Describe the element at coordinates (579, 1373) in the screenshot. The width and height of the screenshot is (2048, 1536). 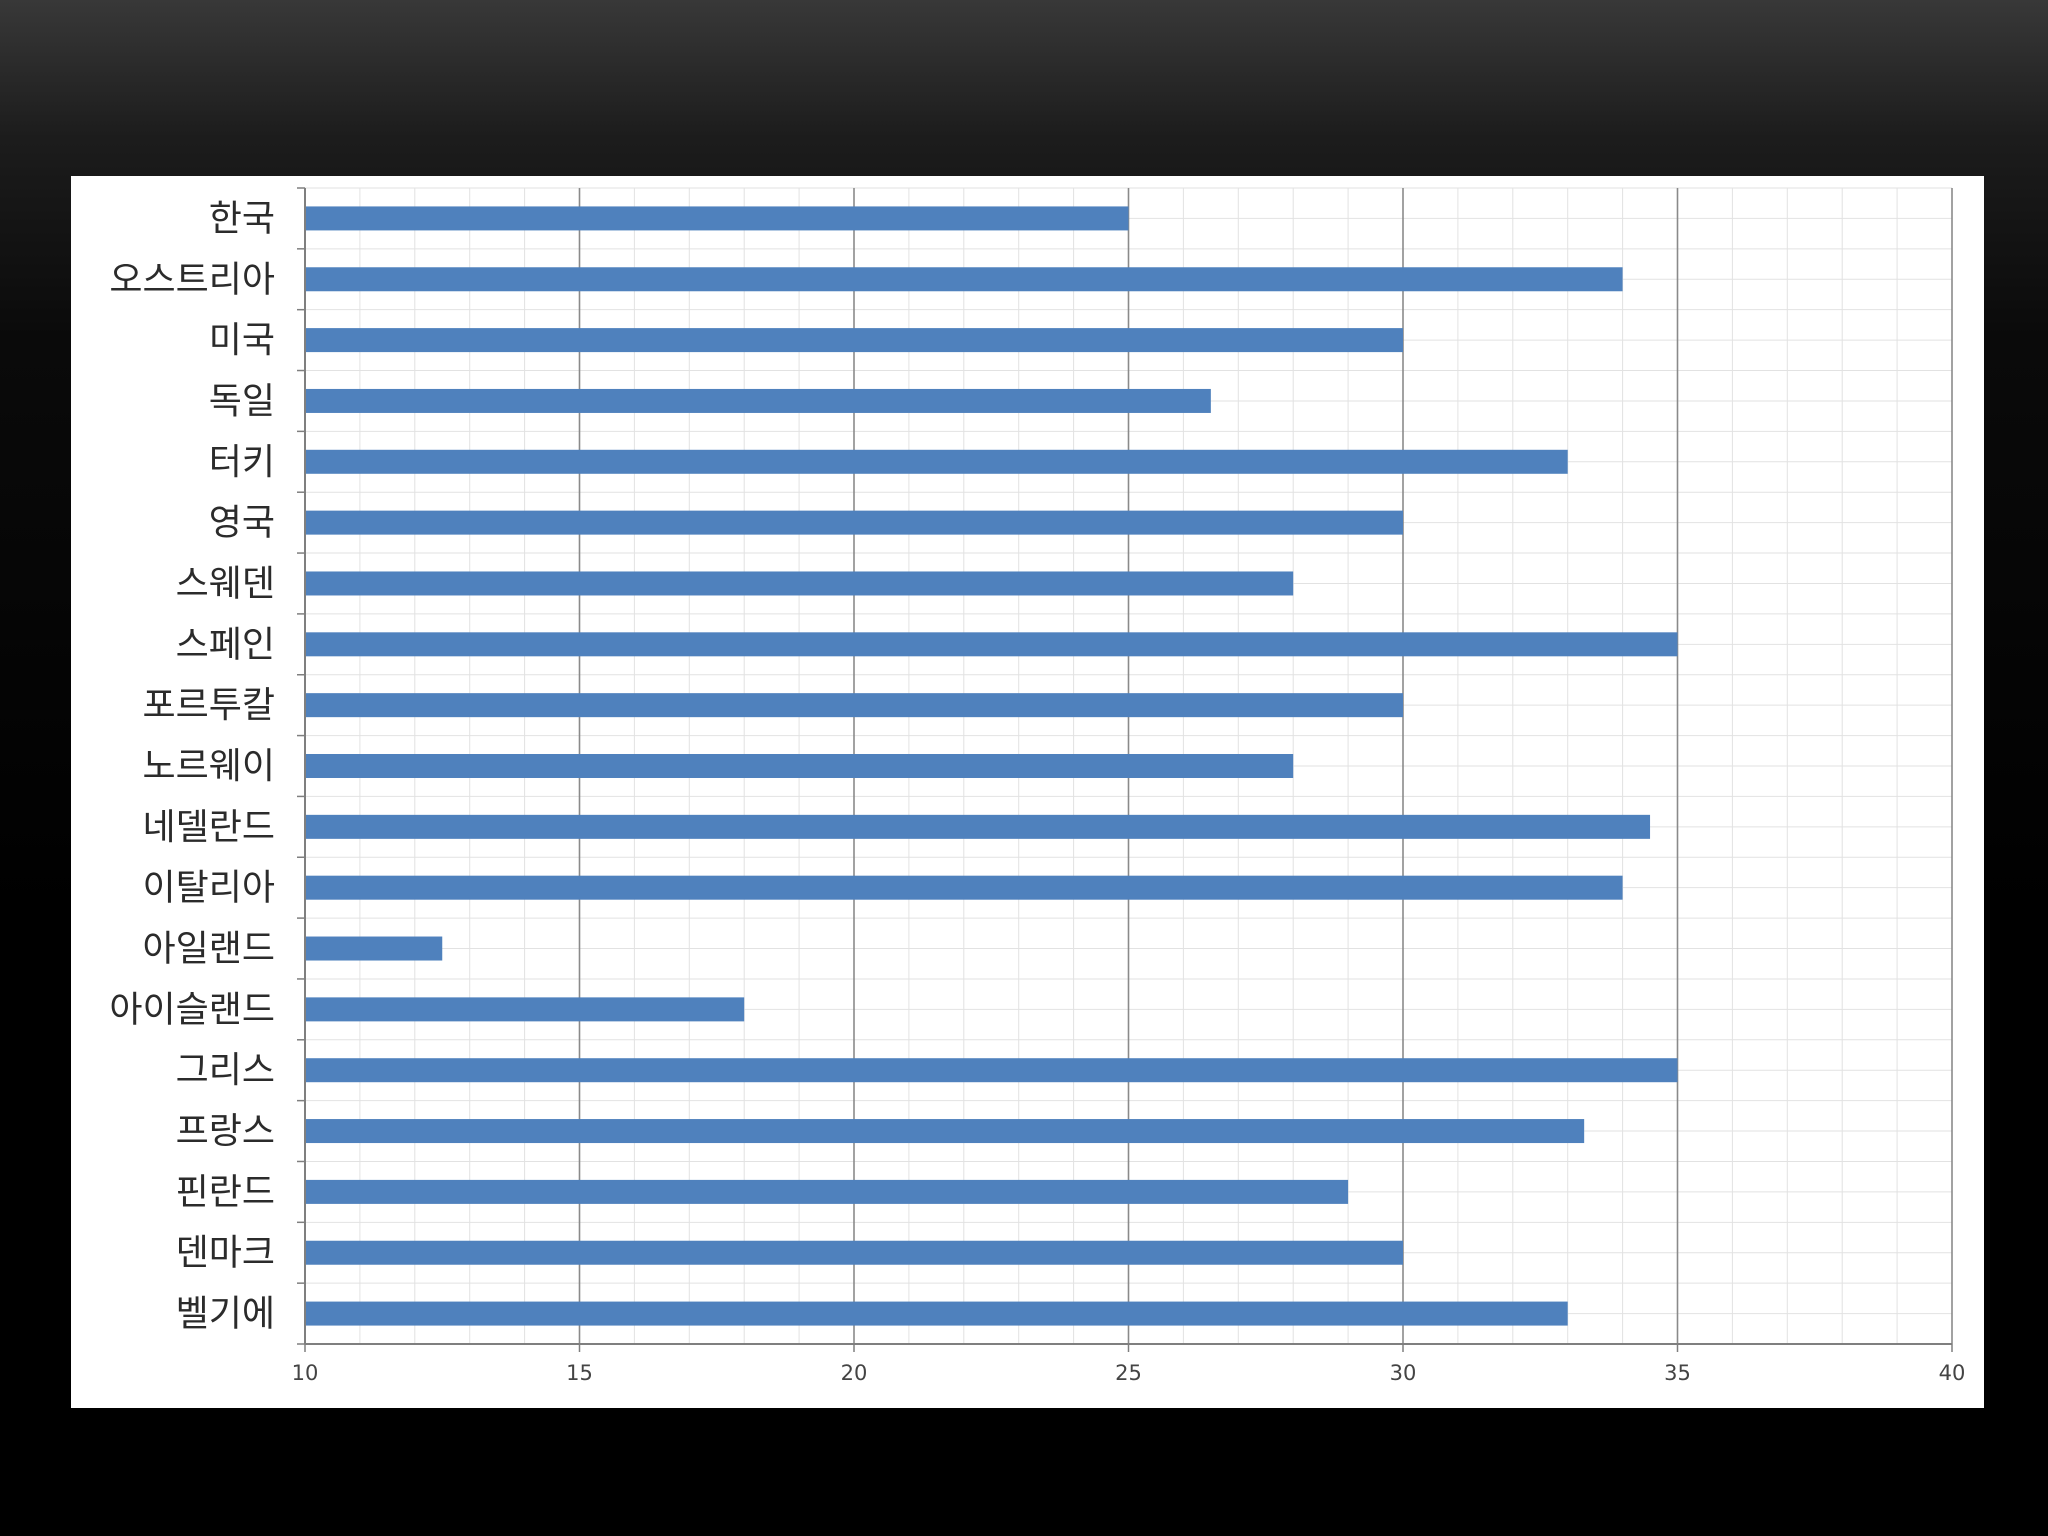
I see `x-tick-label-15: 15` at that location.